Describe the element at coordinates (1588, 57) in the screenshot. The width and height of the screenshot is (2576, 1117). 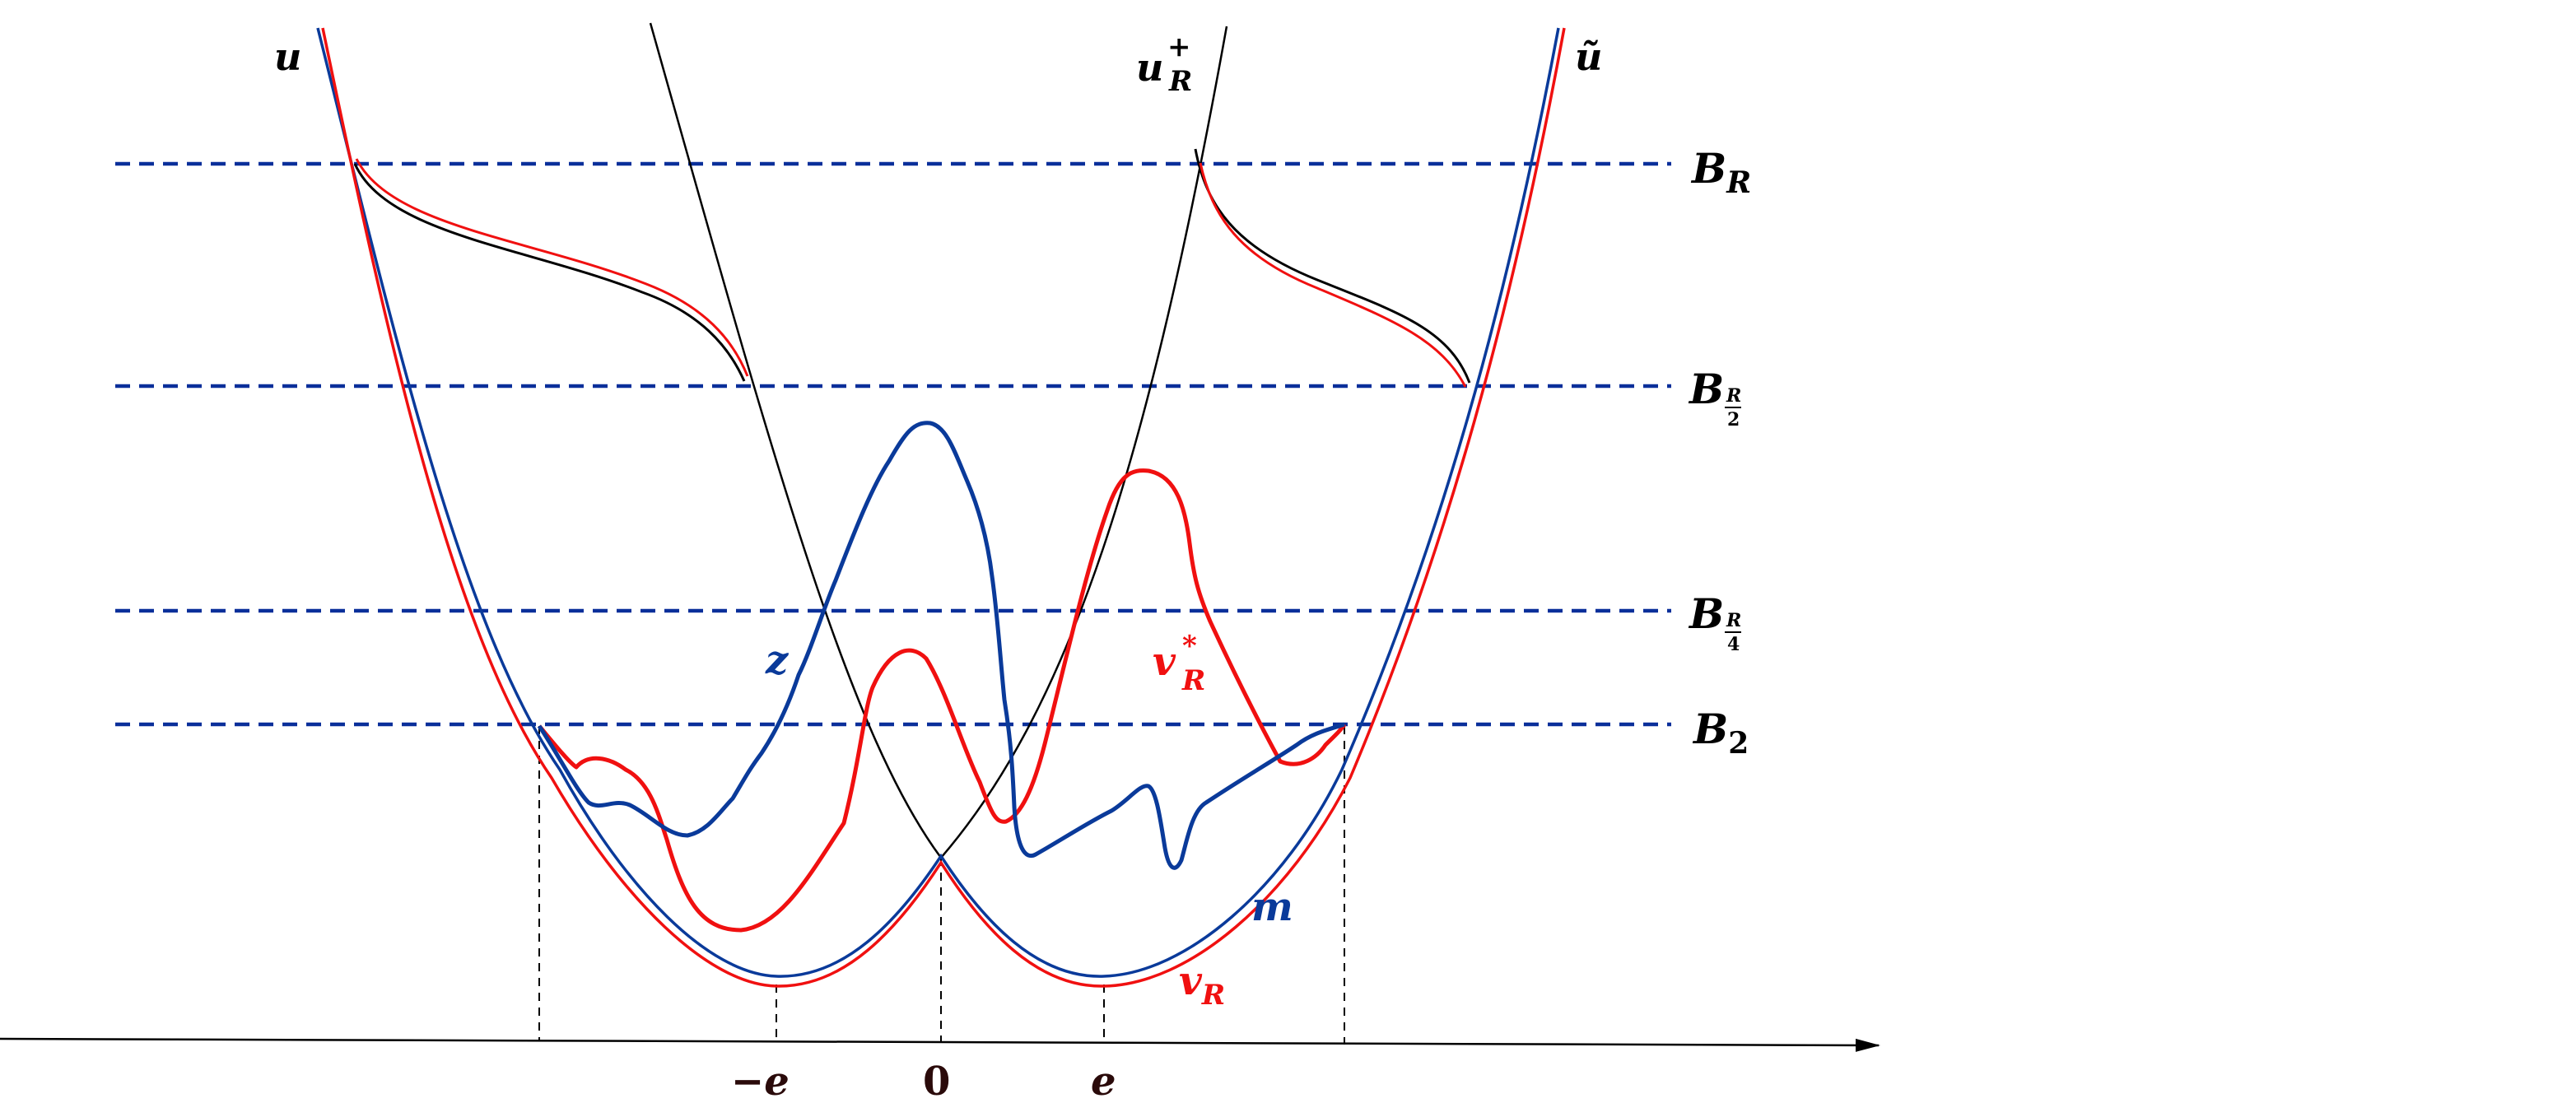
I see `label-u-tilde: ũ` at that location.